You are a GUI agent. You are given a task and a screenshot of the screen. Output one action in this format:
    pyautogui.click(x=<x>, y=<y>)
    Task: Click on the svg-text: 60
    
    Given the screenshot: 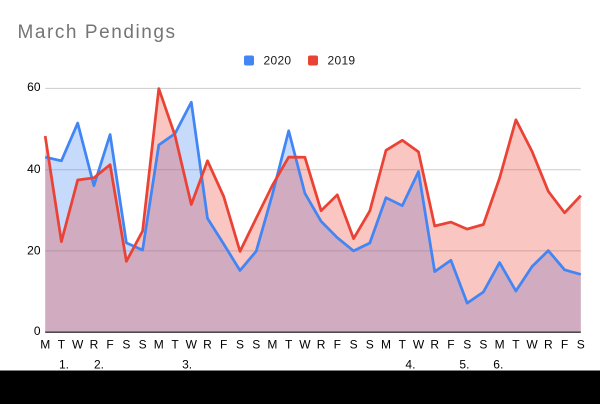 What is the action you would take?
    pyautogui.click(x=34, y=87)
    